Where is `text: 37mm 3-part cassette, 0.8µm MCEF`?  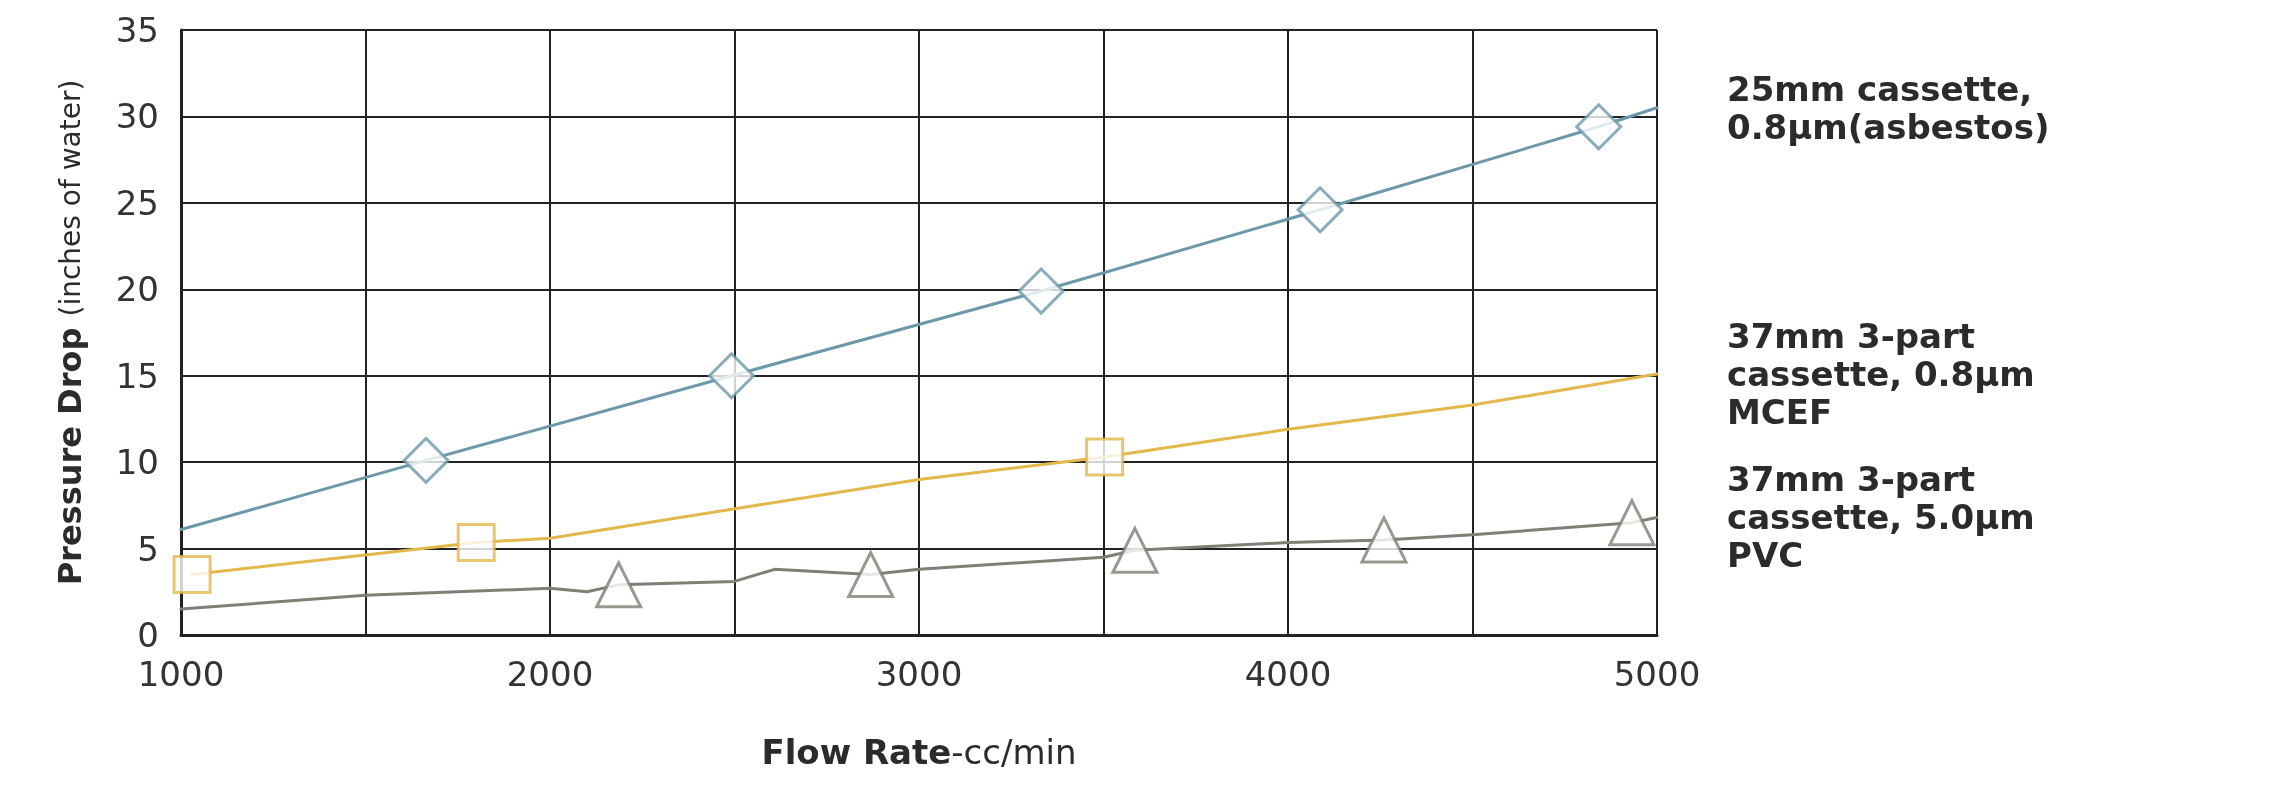
text: 37mm 3-part cassette, 0.8µm MCEF is located at coordinates (1887, 373).